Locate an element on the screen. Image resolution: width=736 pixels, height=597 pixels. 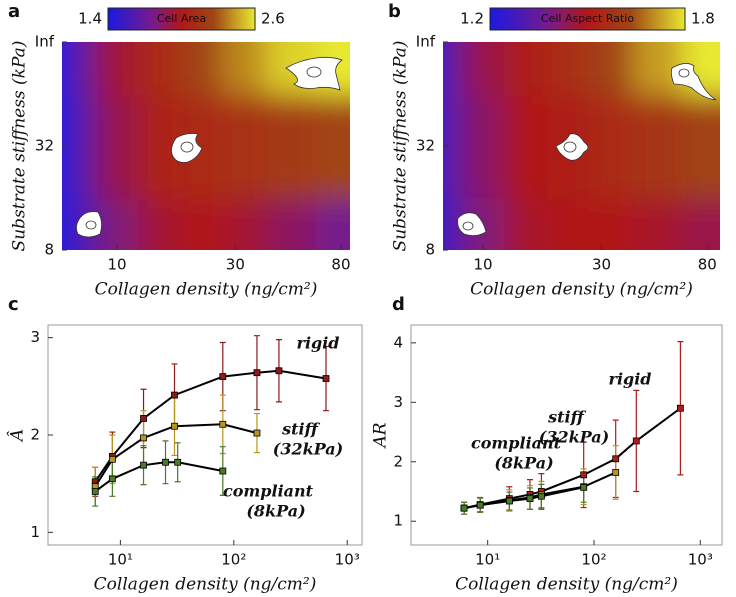
heatmap is located at coordinates (581, 146).